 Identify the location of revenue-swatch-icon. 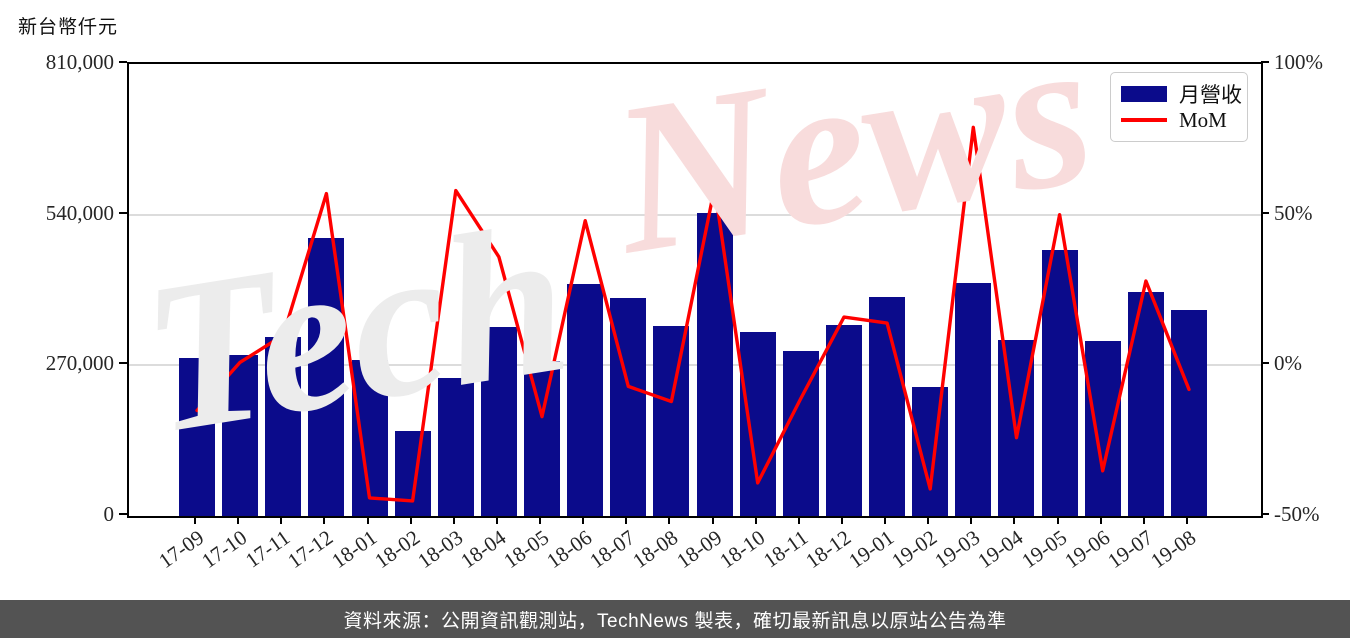
(1144, 94).